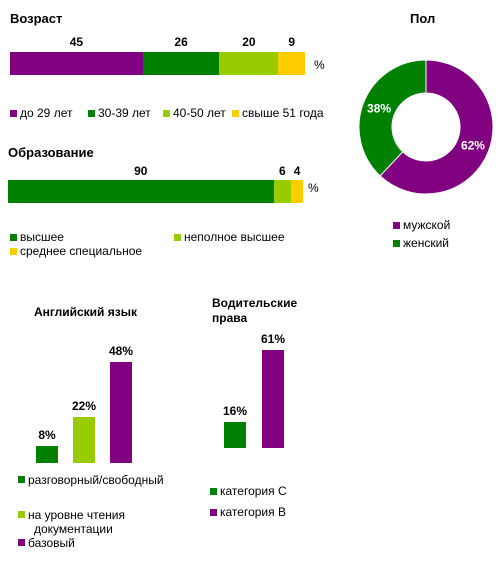 The image size is (500, 564). I want to click on bar-value-label-4: 9, so click(292, 42).